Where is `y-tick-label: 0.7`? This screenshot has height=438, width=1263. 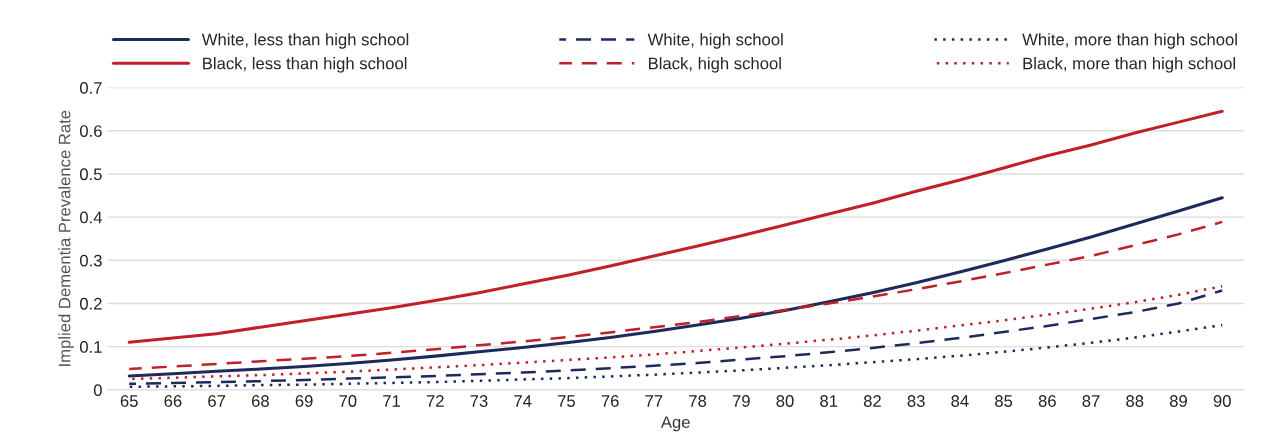 y-tick-label: 0.7 is located at coordinates (90, 88).